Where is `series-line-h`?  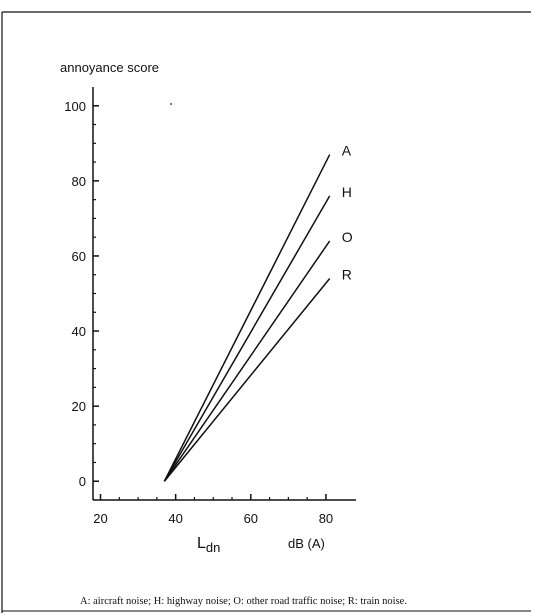
series-line-h is located at coordinates (247, 338).